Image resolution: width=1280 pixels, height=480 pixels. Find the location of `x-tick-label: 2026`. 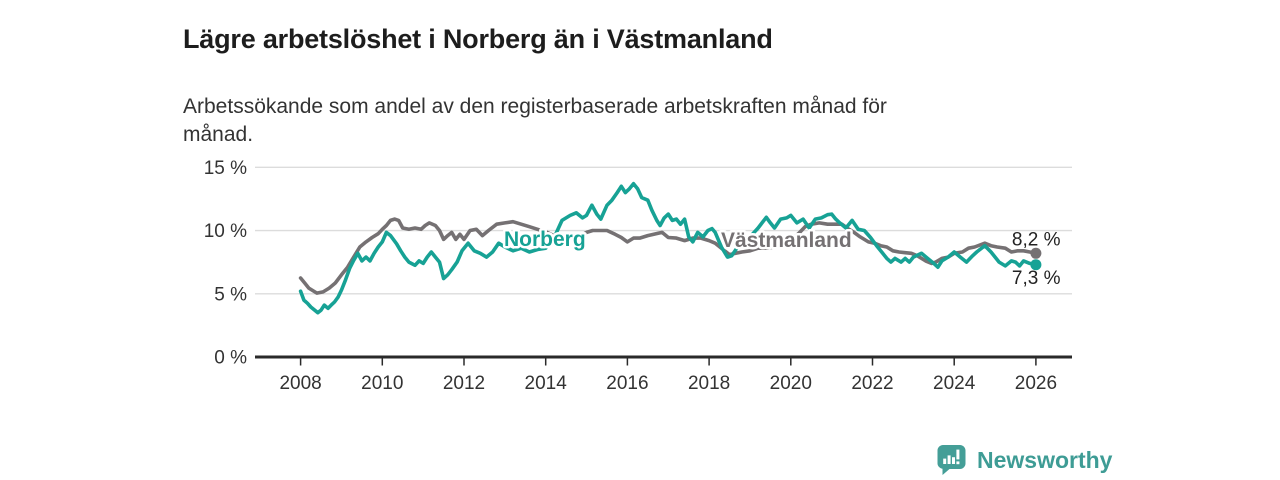

x-tick-label: 2026 is located at coordinates (1036, 383).